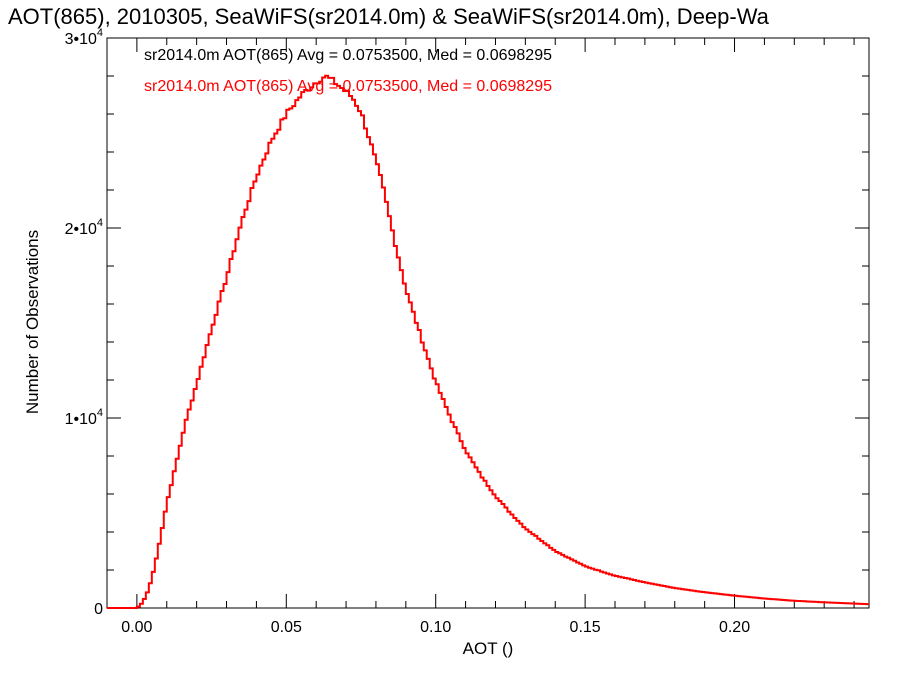 This screenshot has height=675, width=900. I want to click on y-tick-label: 1•104, so click(84, 417).